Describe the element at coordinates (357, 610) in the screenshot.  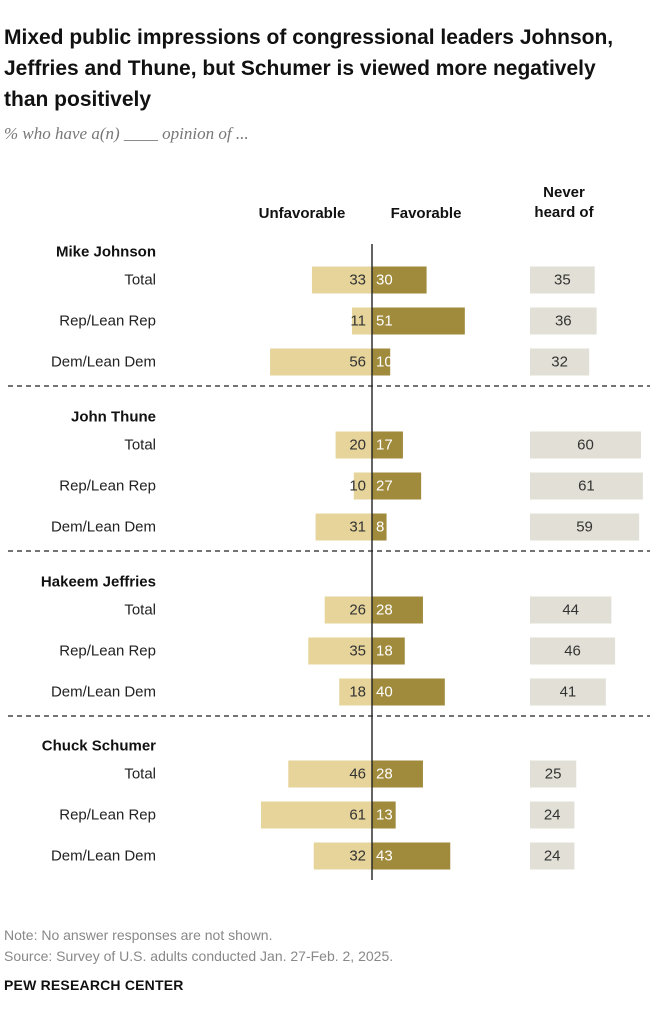
I see `data-label-unfavorable: 26` at that location.